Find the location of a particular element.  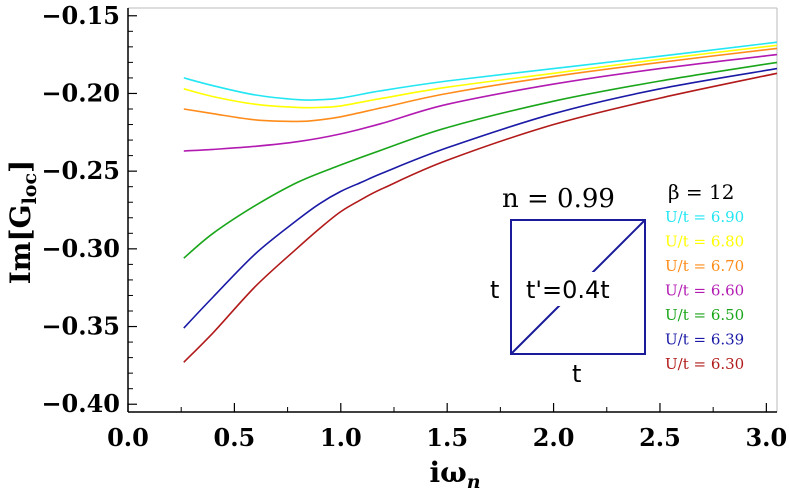

y-tick-label: −0.35 is located at coordinates (80, 326).